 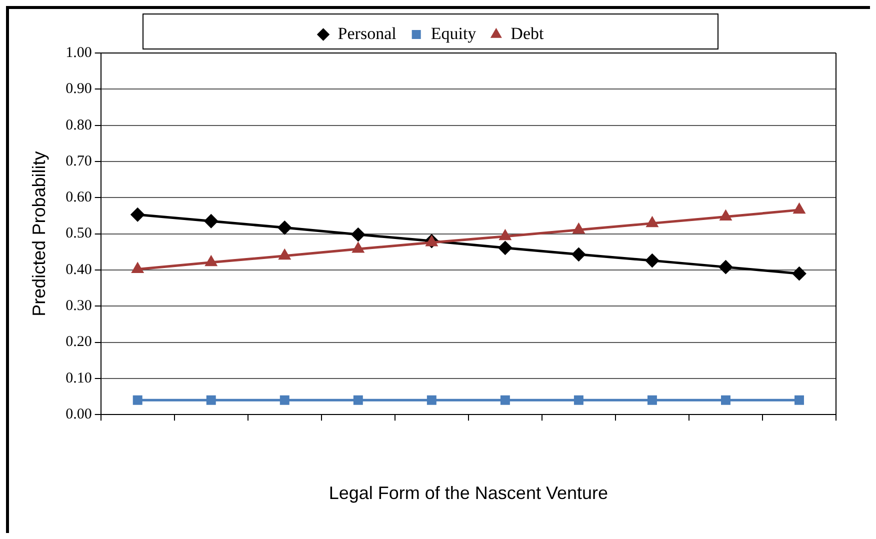 I want to click on y-tick-label: 1.00, so click(x=79, y=52).